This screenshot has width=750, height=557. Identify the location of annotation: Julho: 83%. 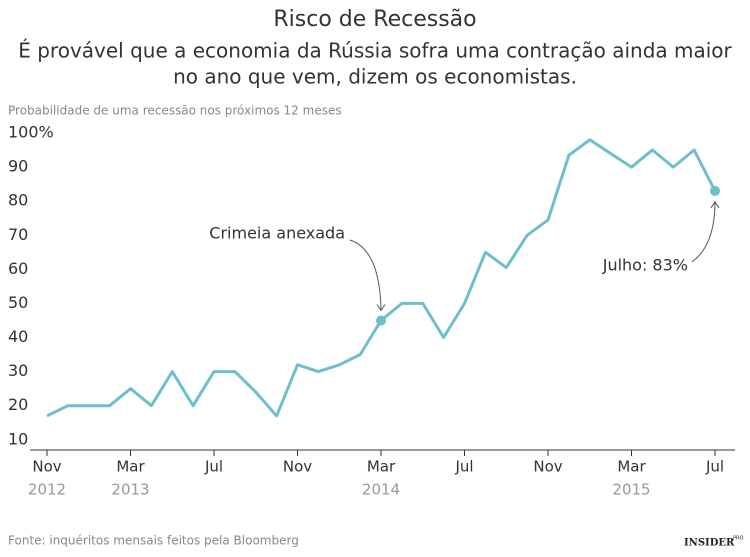
(645, 265).